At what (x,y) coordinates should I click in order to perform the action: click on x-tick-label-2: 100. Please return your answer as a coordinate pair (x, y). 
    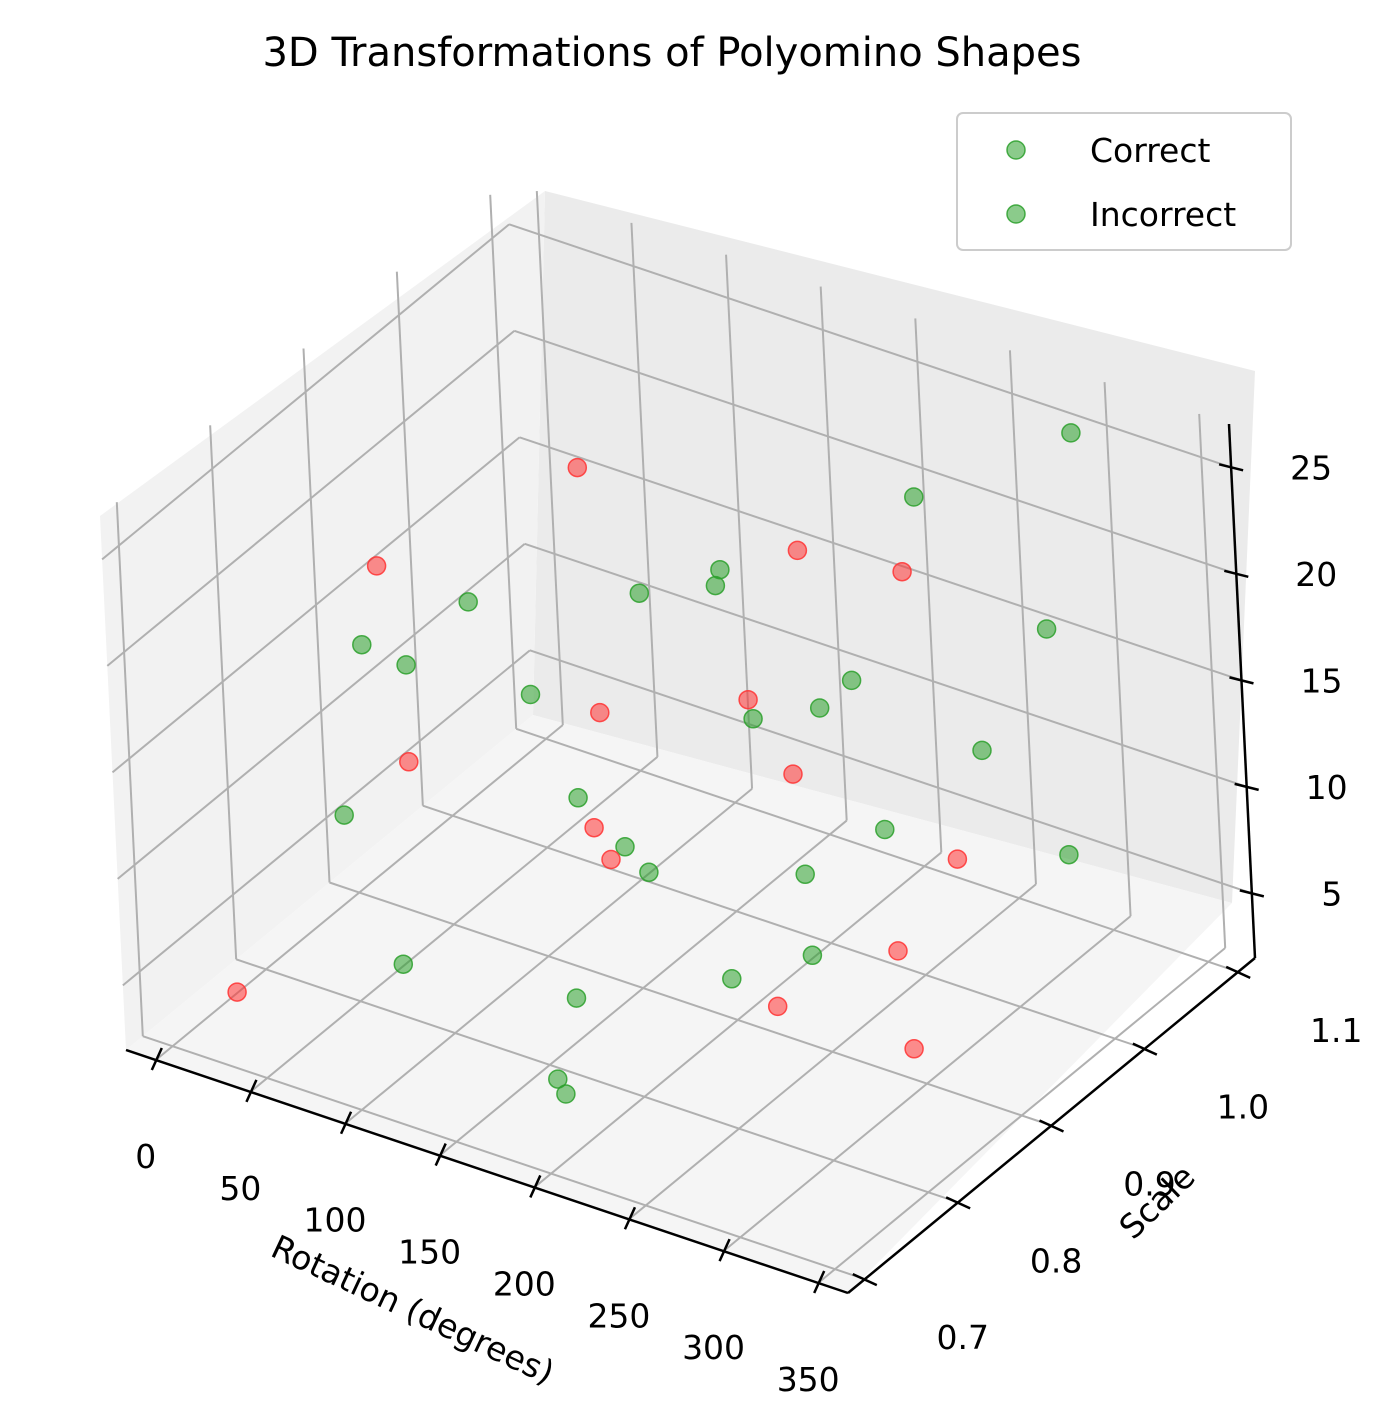
    Looking at the image, I should click on (335, 1220).